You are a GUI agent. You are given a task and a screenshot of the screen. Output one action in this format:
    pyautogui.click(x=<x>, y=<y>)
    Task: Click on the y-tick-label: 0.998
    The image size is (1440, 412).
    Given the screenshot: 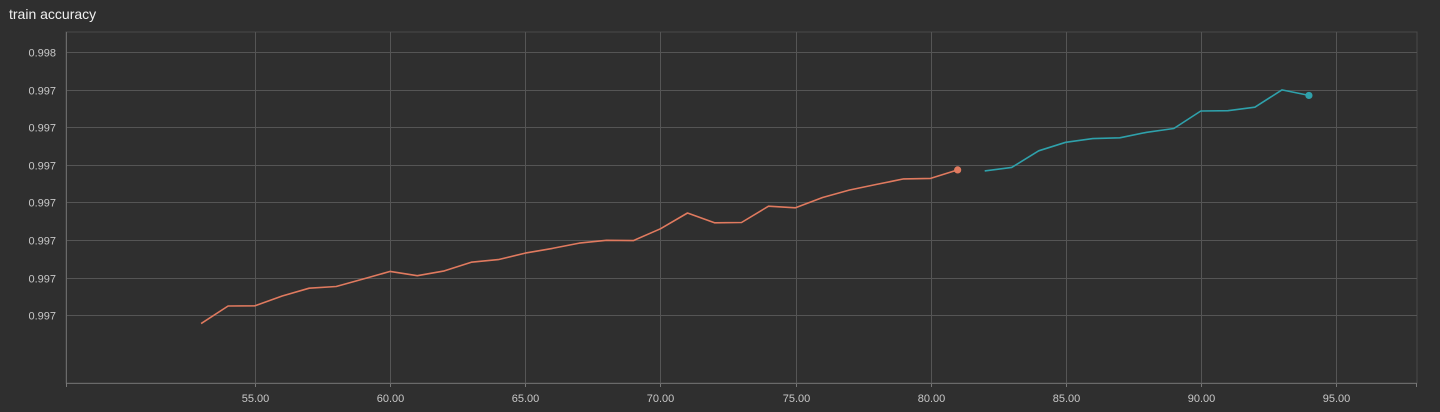 What is the action you would take?
    pyautogui.click(x=42, y=54)
    